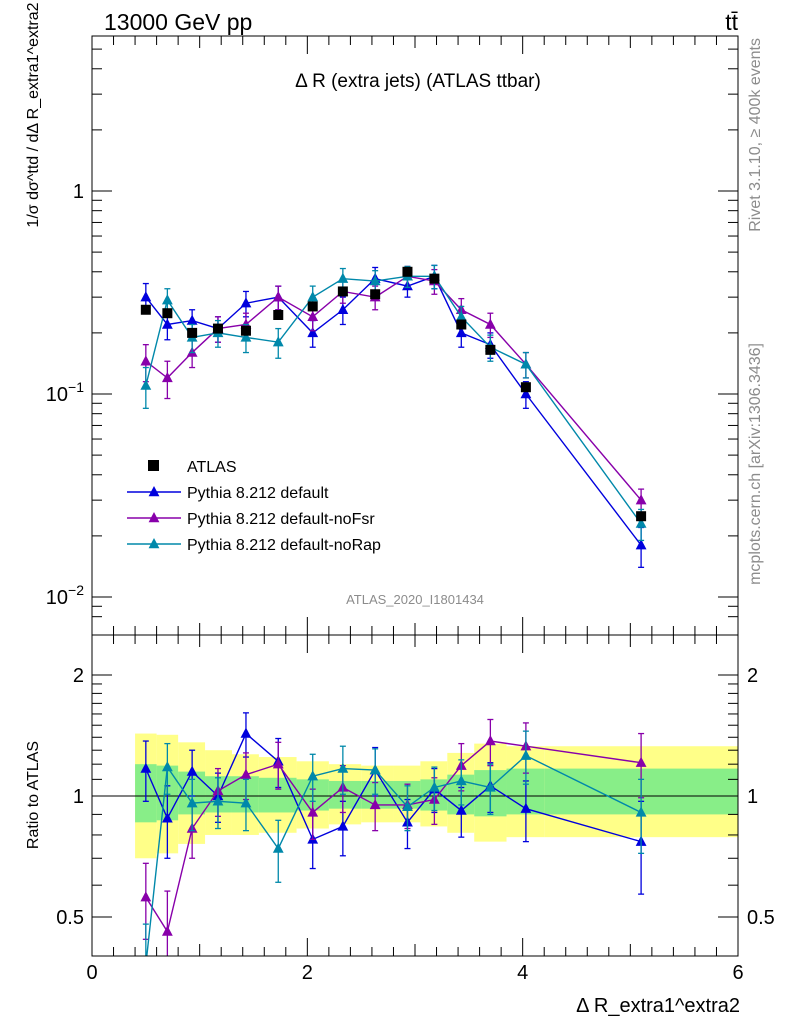 The image size is (786, 1024). Describe the element at coordinates (307, 973) in the screenshot. I see `x-tick-label: 2` at that location.